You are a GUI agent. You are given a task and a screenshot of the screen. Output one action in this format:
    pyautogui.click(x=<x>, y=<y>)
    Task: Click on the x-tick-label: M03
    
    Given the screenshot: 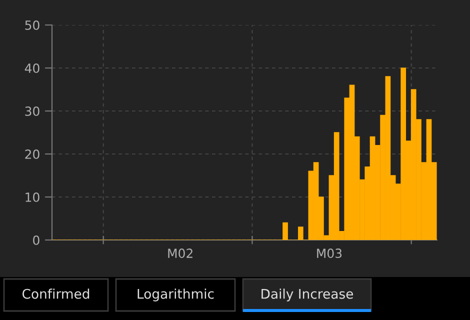 What is the action you would take?
    pyautogui.click(x=329, y=253)
    